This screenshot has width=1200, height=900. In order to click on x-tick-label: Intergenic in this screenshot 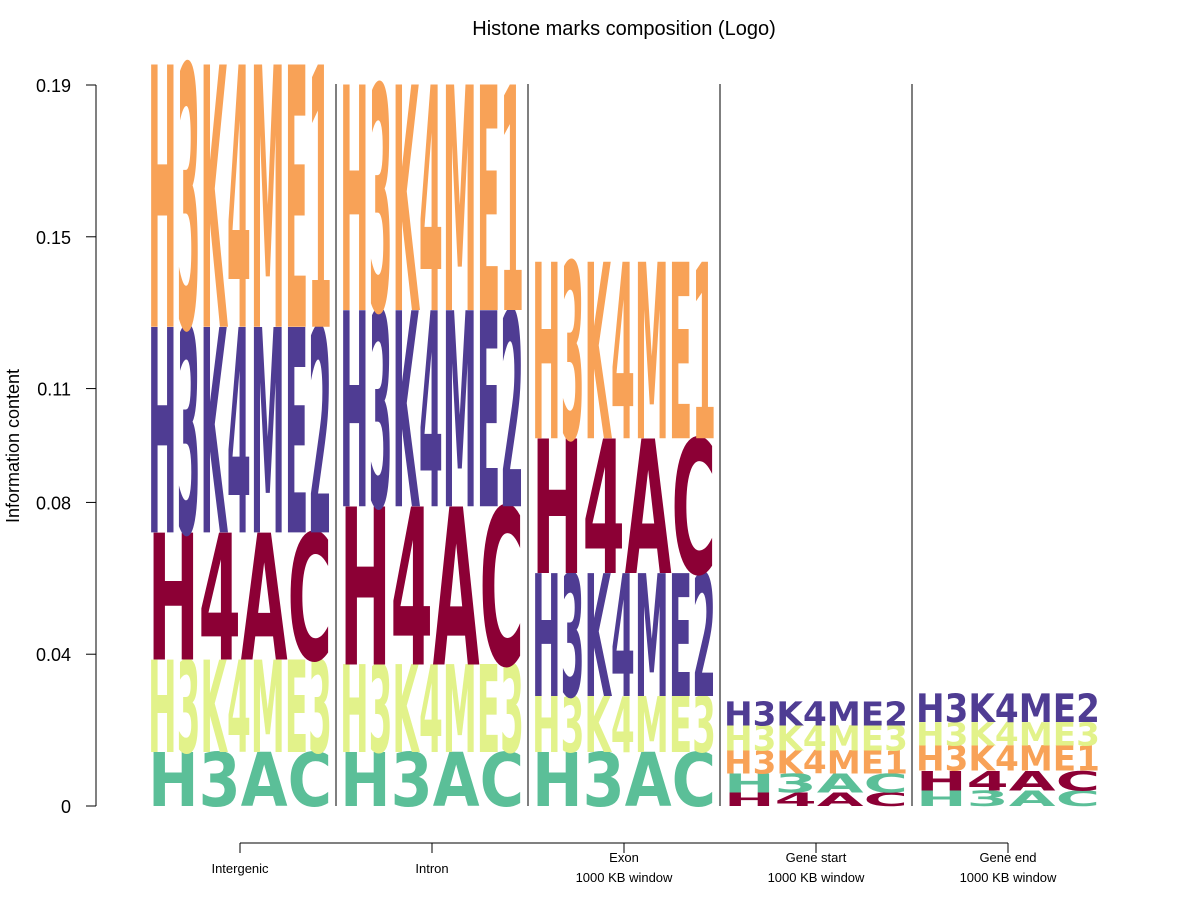, I will do `click(240, 868)`.